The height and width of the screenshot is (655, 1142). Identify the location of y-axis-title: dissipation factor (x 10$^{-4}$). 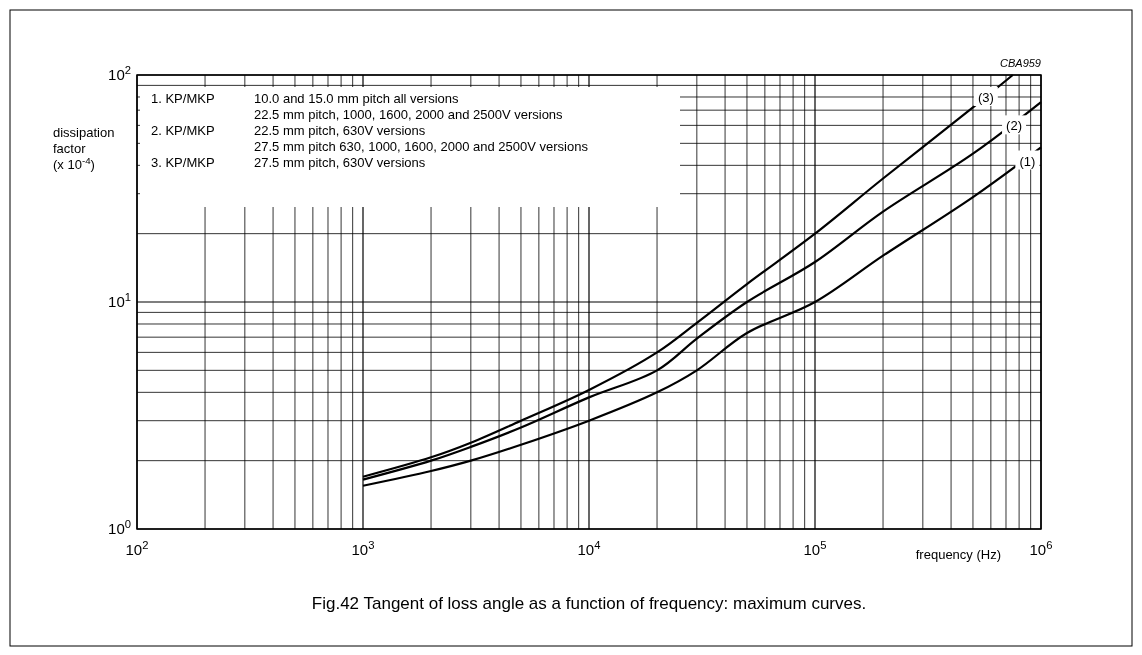
(84, 148).